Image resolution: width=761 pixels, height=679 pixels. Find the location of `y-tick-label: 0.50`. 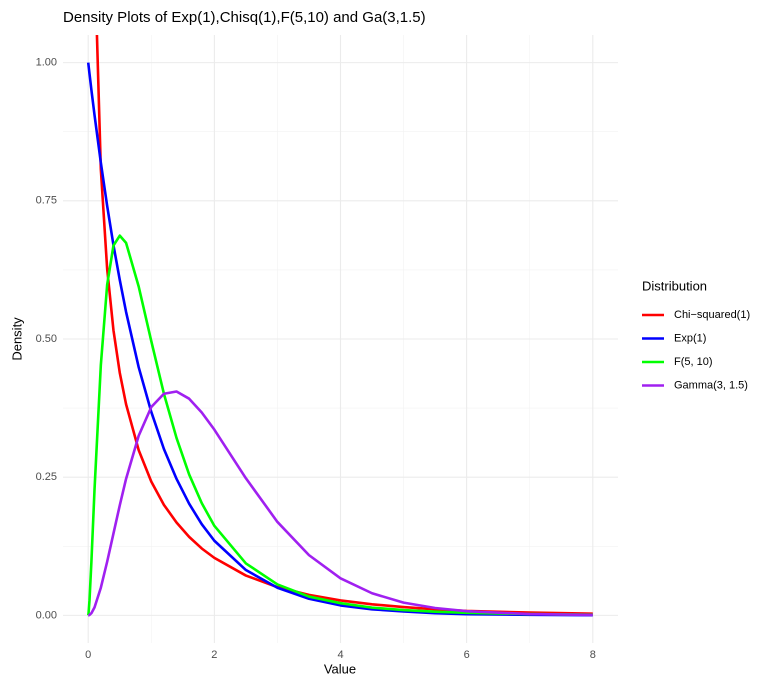

y-tick-label: 0.50 is located at coordinates (46, 339).